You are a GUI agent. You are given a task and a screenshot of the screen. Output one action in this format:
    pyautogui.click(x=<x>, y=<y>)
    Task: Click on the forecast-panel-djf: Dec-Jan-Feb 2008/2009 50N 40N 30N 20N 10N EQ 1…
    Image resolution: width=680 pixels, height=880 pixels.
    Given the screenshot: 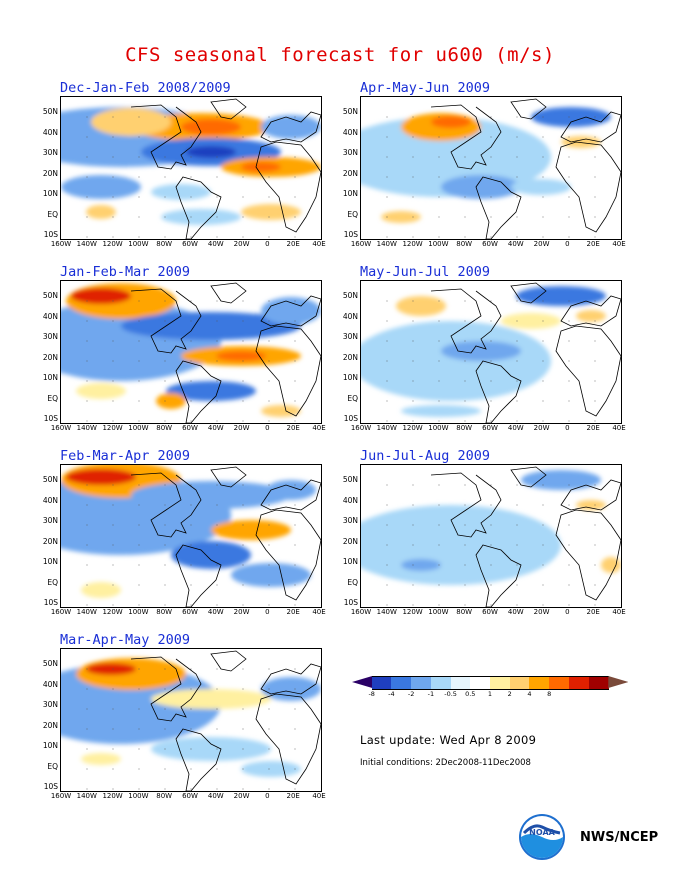 What is the action you would take?
    pyautogui.click(x=196, y=175)
    